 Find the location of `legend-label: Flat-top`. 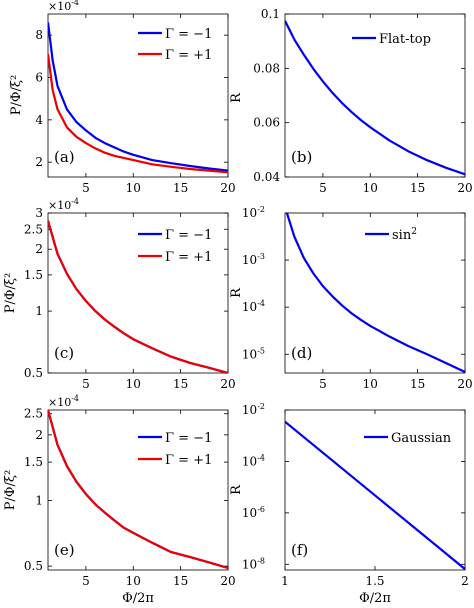

legend-label: Flat-top is located at coordinates (405, 39).